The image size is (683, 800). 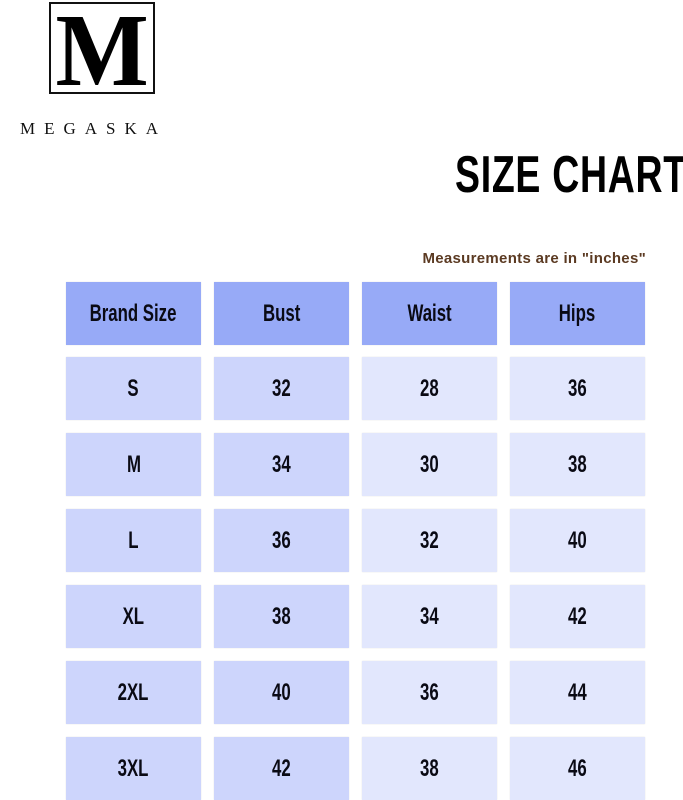 I want to click on column-header: Brand Size, so click(x=133, y=313).